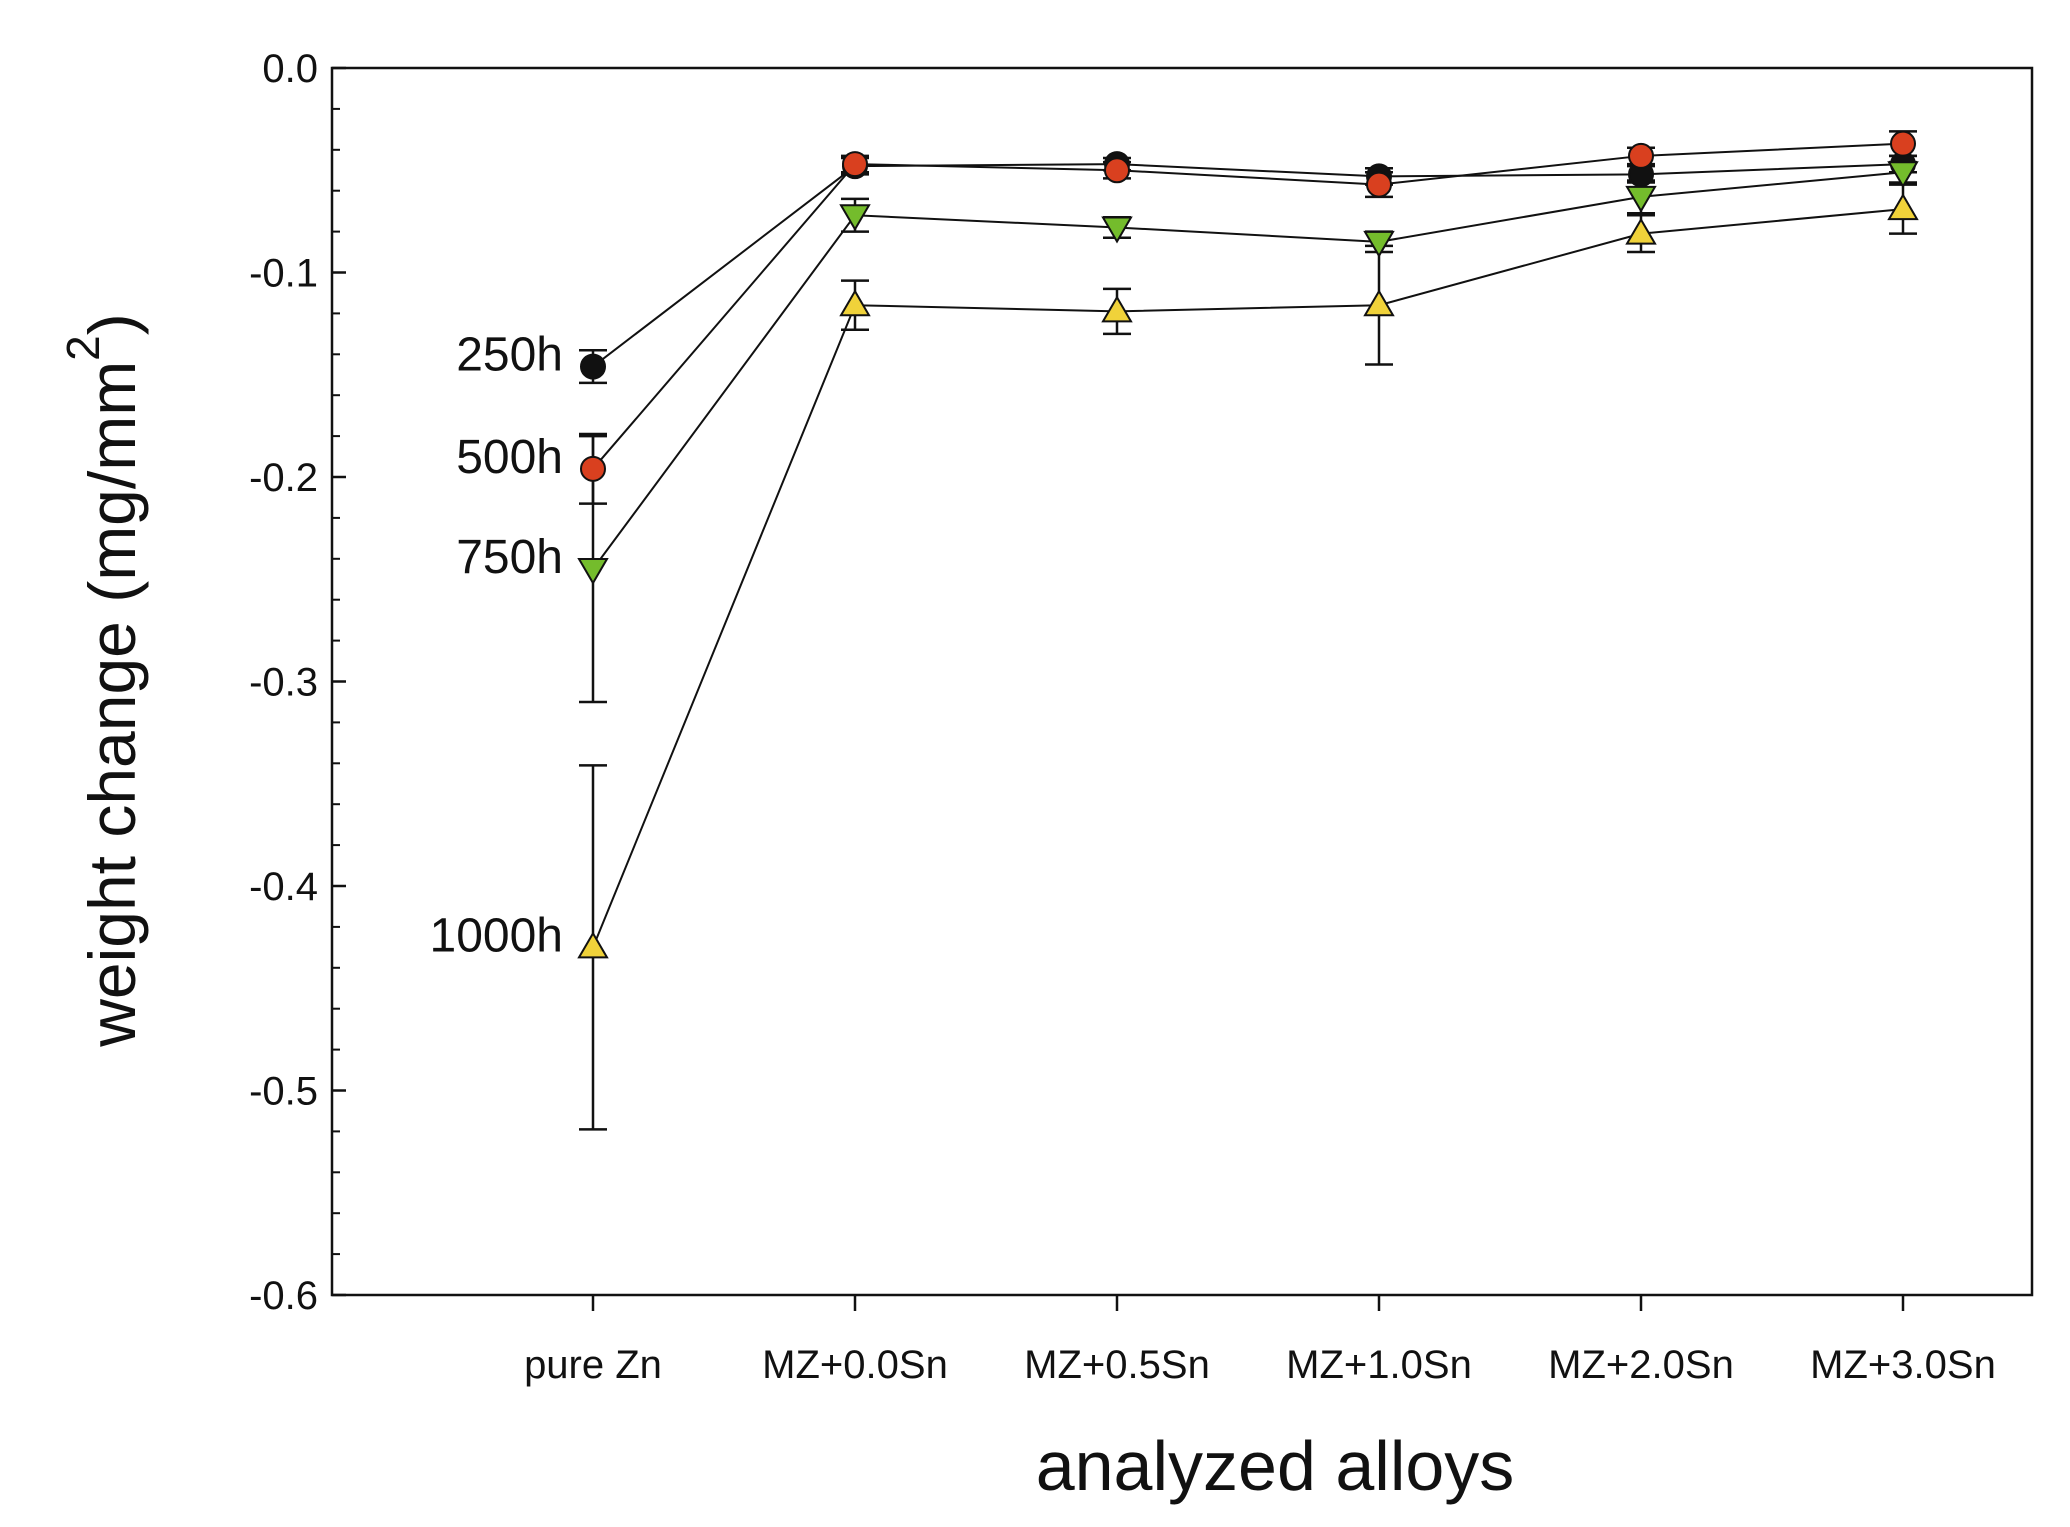 This screenshot has width=2070, height=1527. Describe the element at coordinates (1117, 1365) in the screenshot. I see `x-tick-label: MZ+0.5Sn` at that location.